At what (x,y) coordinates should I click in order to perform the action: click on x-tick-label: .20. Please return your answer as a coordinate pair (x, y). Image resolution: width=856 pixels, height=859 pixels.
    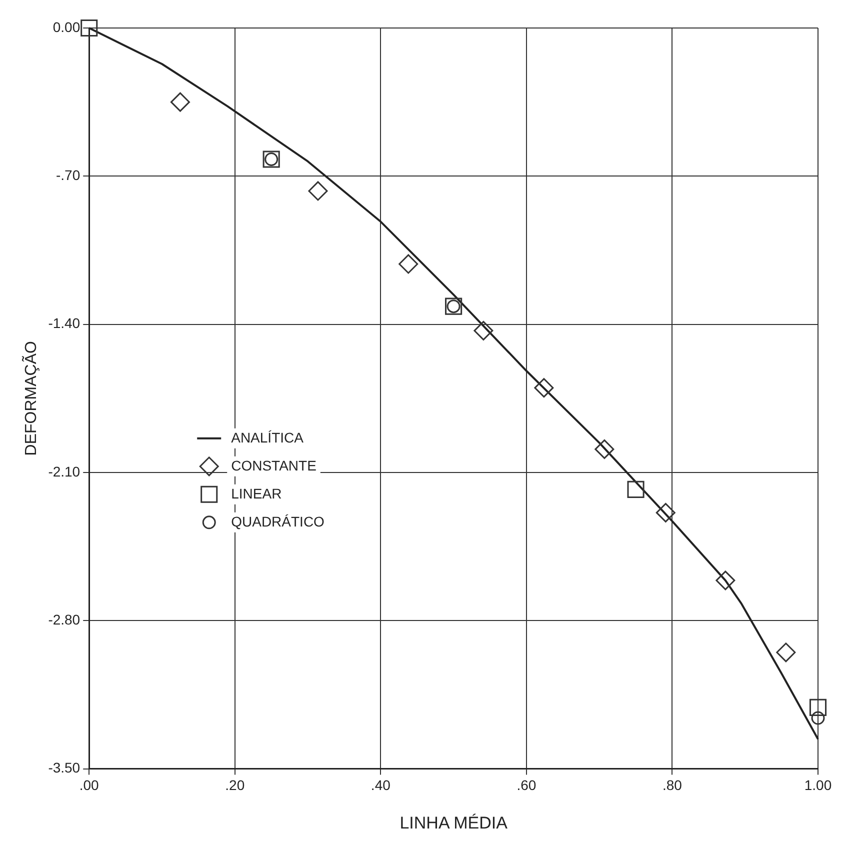
    Looking at the image, I should click on (235, 785).